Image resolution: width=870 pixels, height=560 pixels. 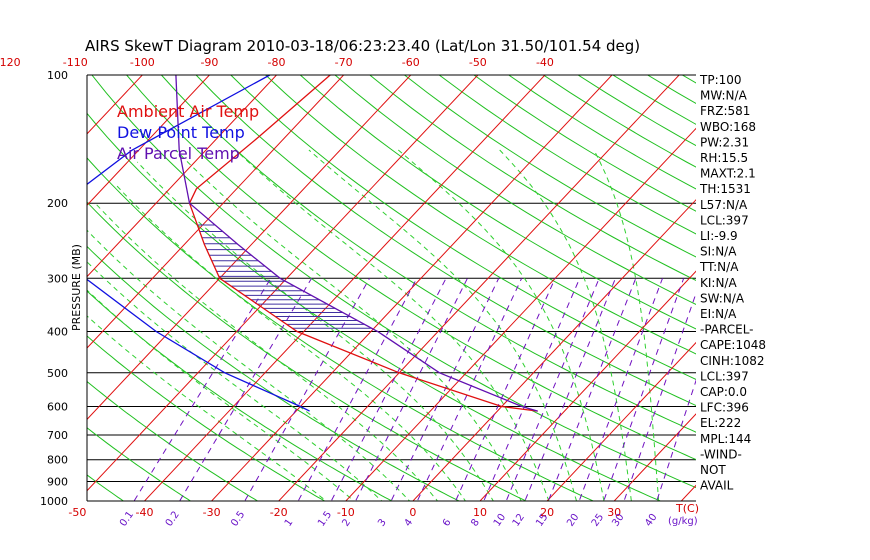 What do you see at coordinates (75, 62) in the screenshot?
I see `top-temp-tick-label: -110` at bounding box center [75, 62].